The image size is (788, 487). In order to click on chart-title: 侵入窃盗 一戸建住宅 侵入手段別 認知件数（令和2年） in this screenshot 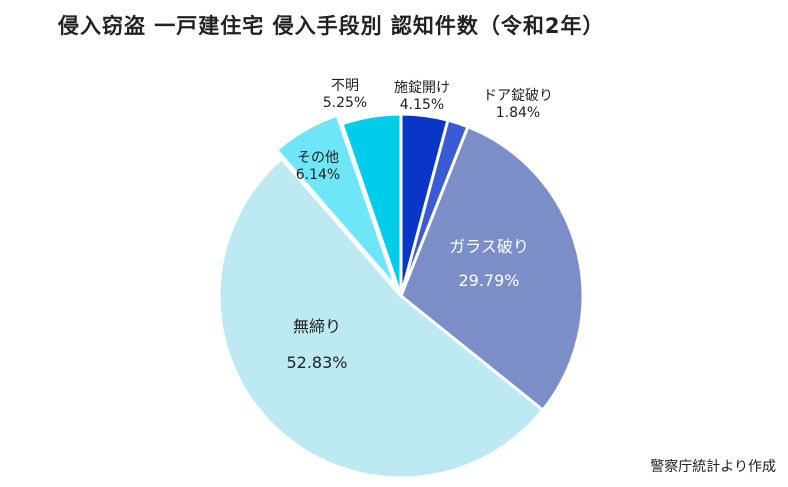, I will do `click(331, 26)`.